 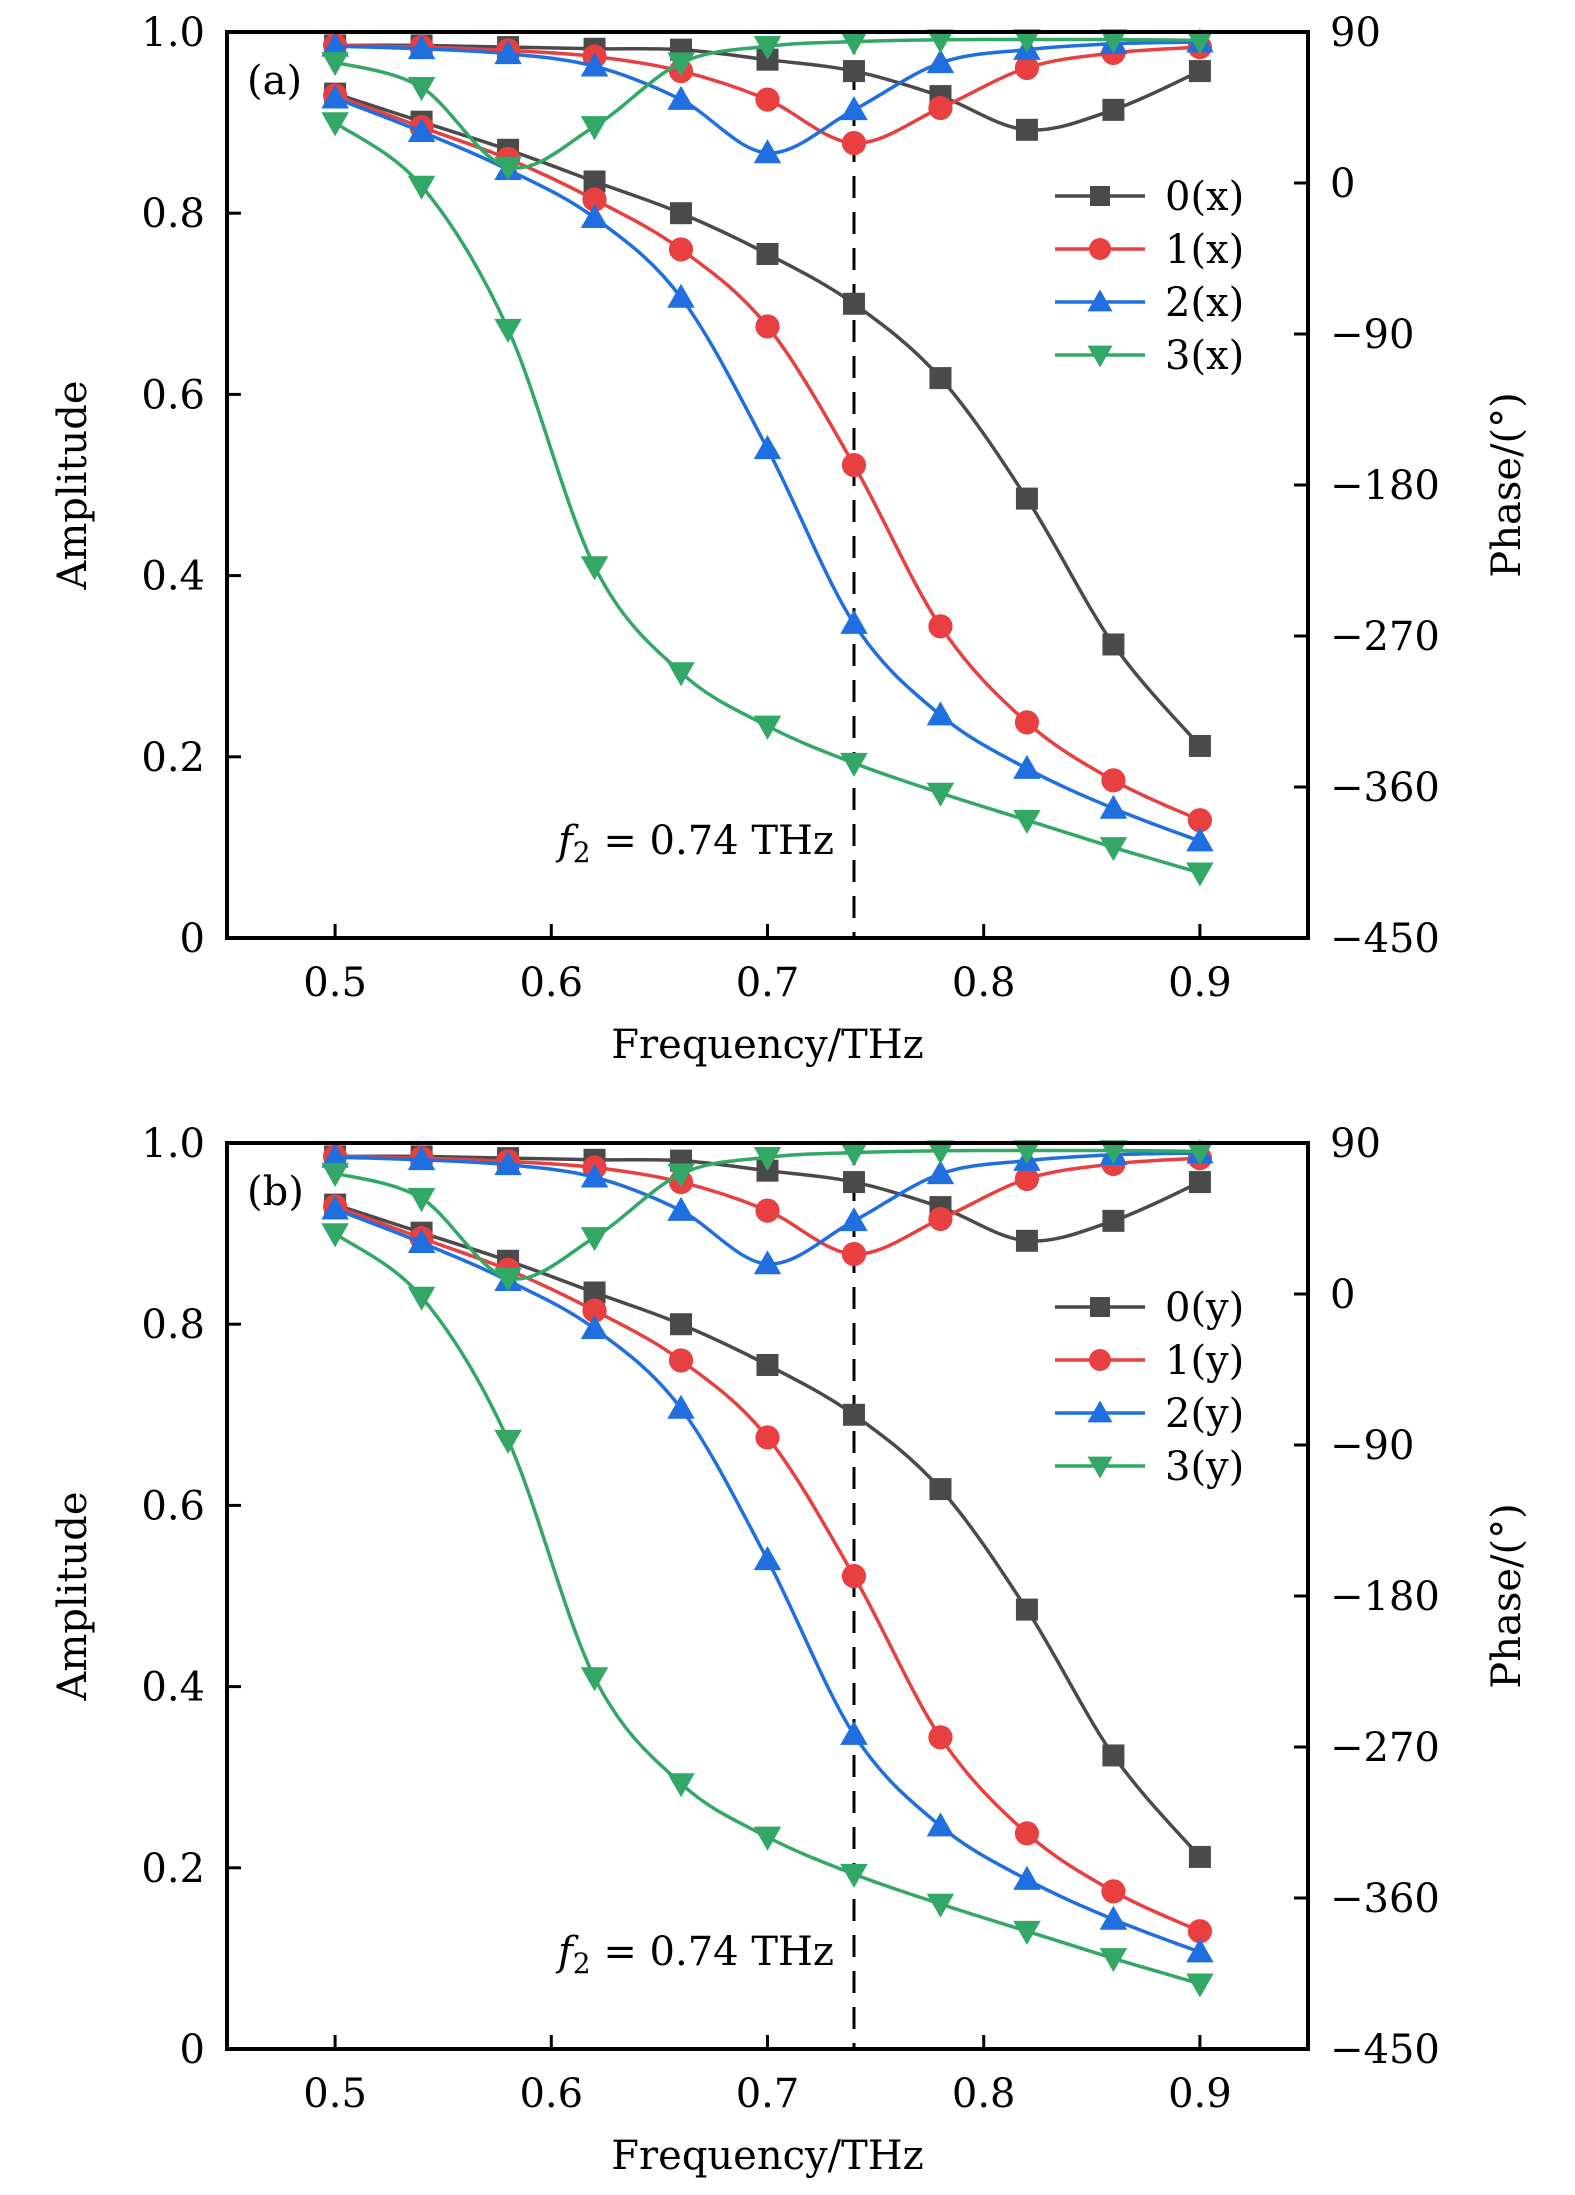 I want to click on legend-item: 0(x), so click(x=1149, y=197).